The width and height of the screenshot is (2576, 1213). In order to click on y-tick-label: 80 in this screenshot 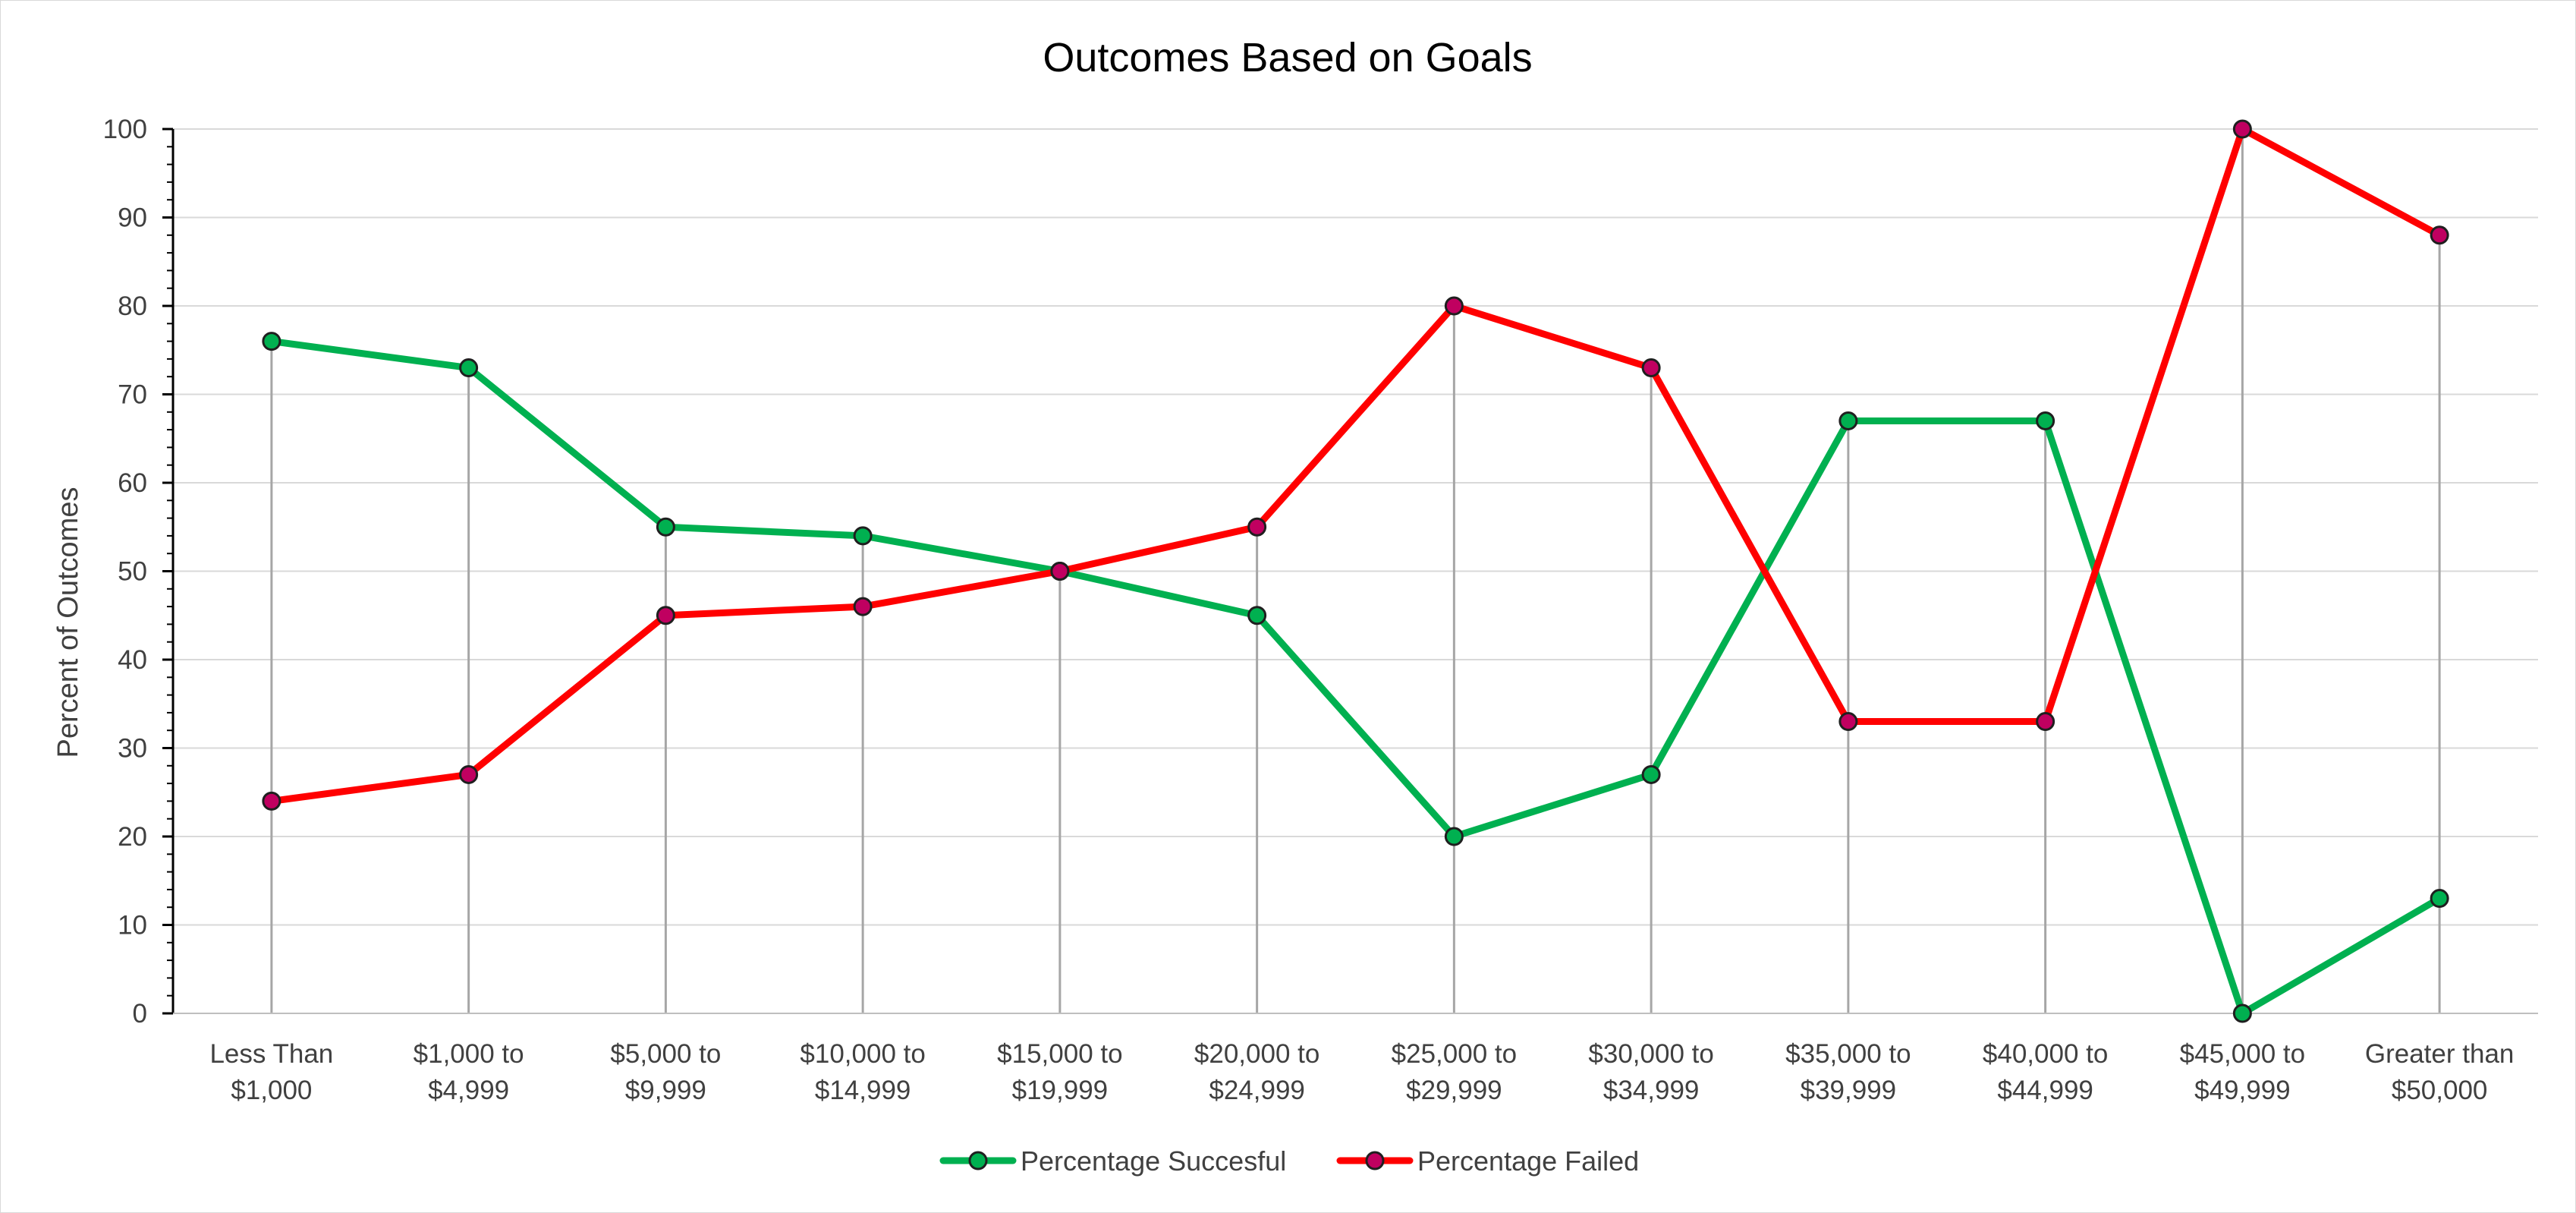, I will do `click(132, 306)`.